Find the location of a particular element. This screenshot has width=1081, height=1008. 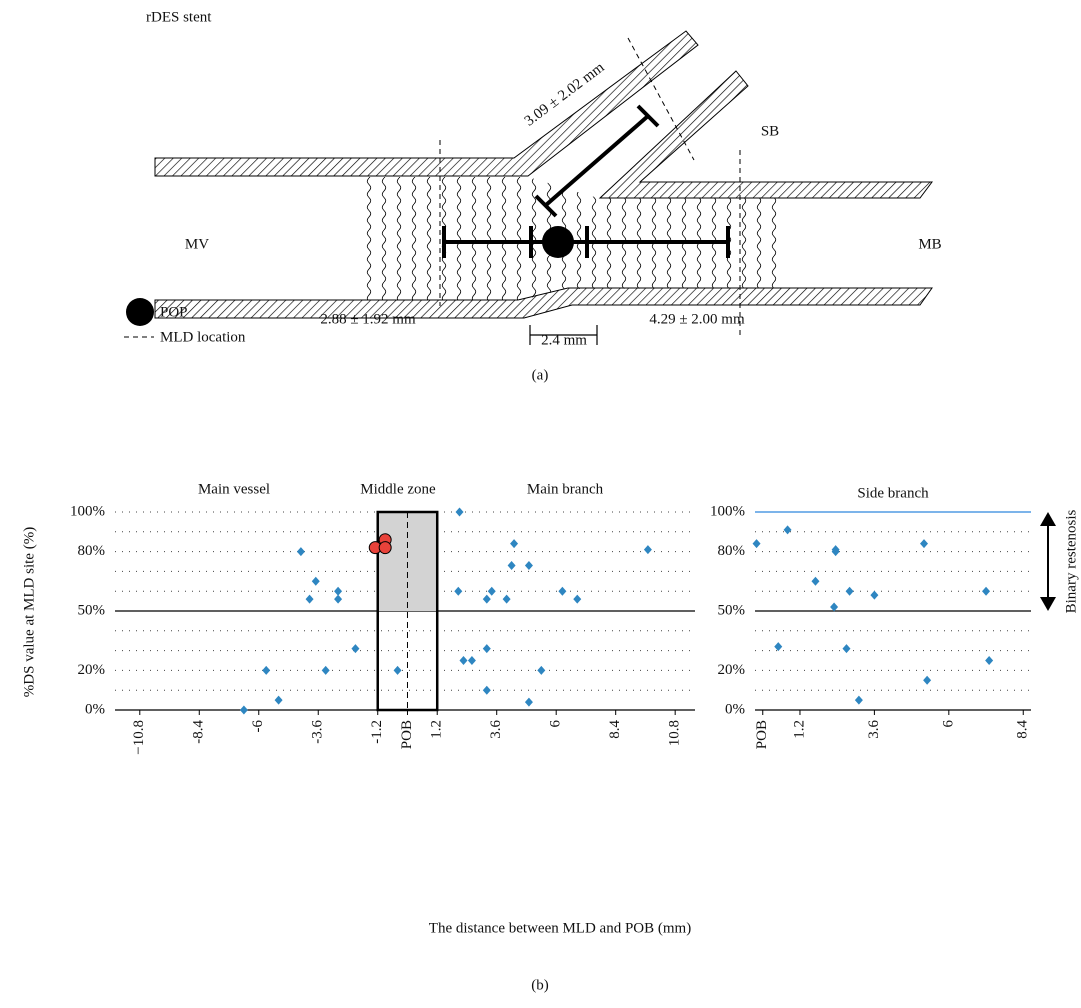

caption: (b) is located at coordinates (540, 985).